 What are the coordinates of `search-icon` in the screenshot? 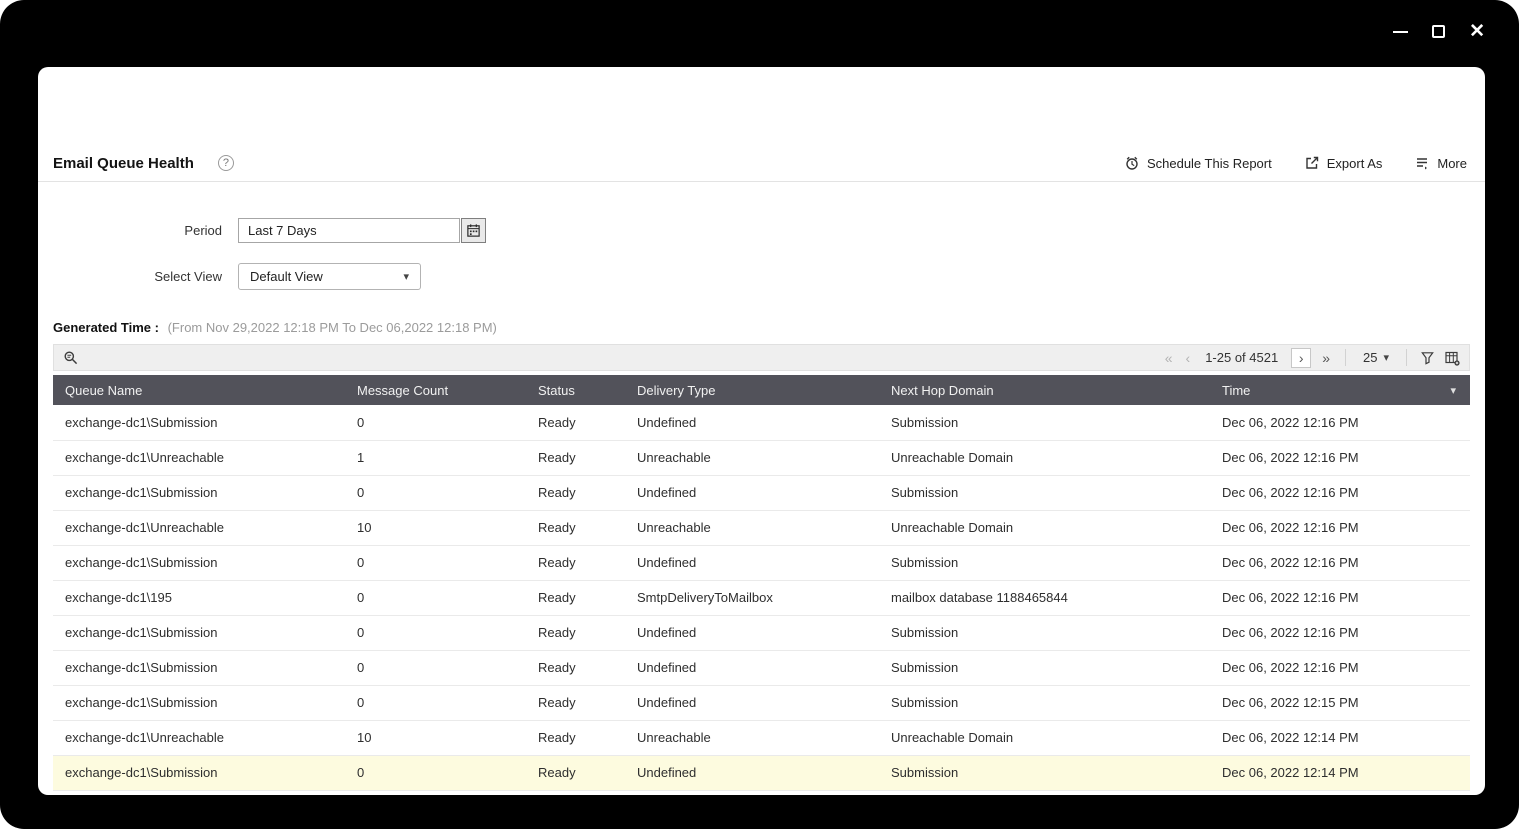 It's located at (71, 357).